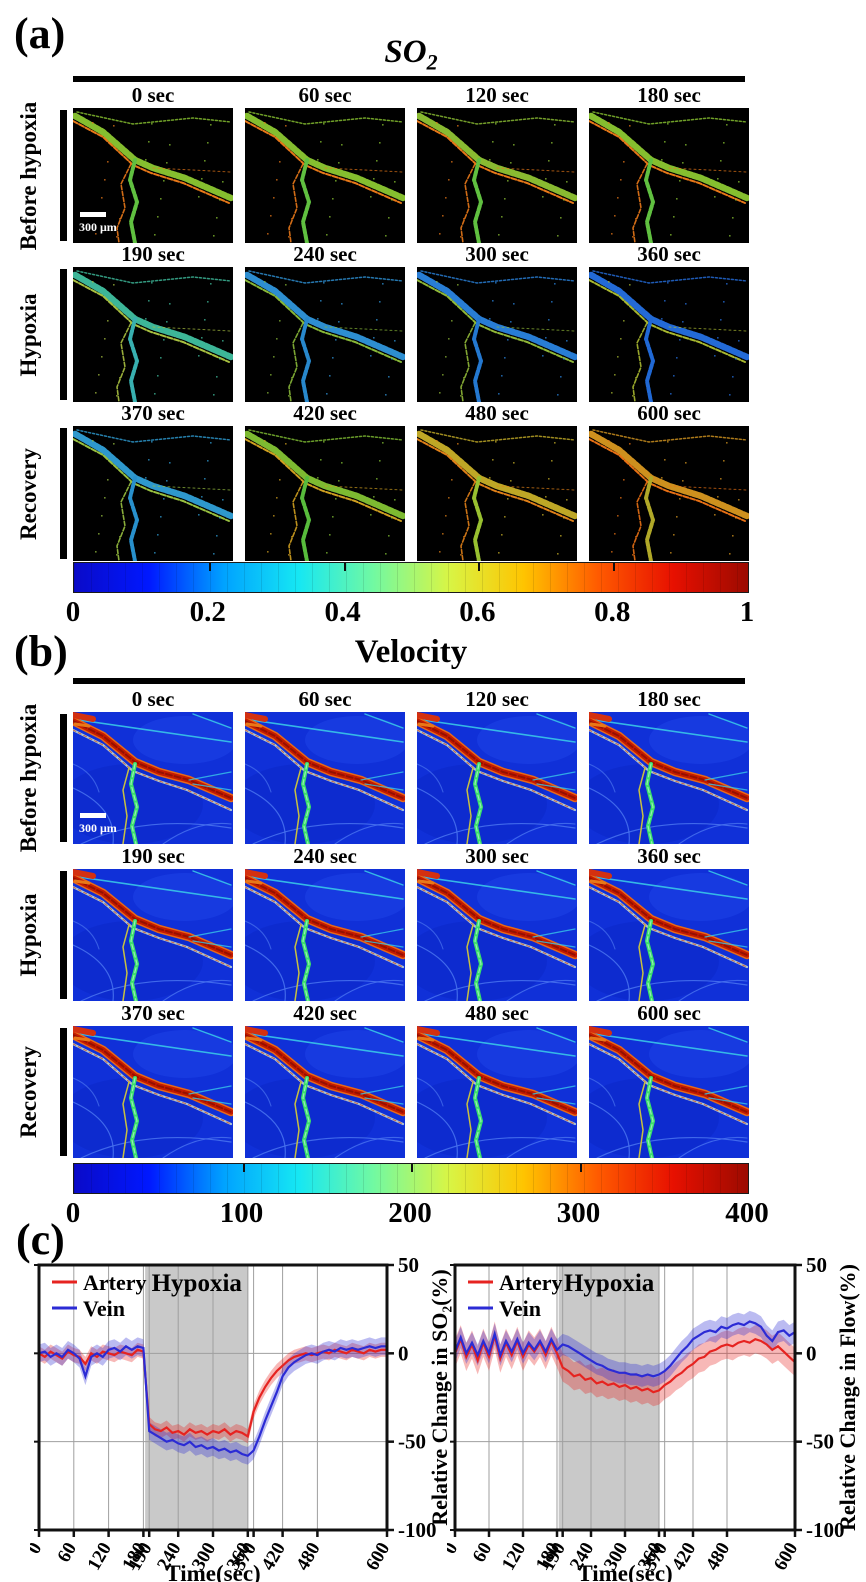 The width and height of the screenshot is (866, 1582). Describe the element at coordinates (207, 612) in the screenshot. I see `colorbar-tick-label: 0.2` at that location.